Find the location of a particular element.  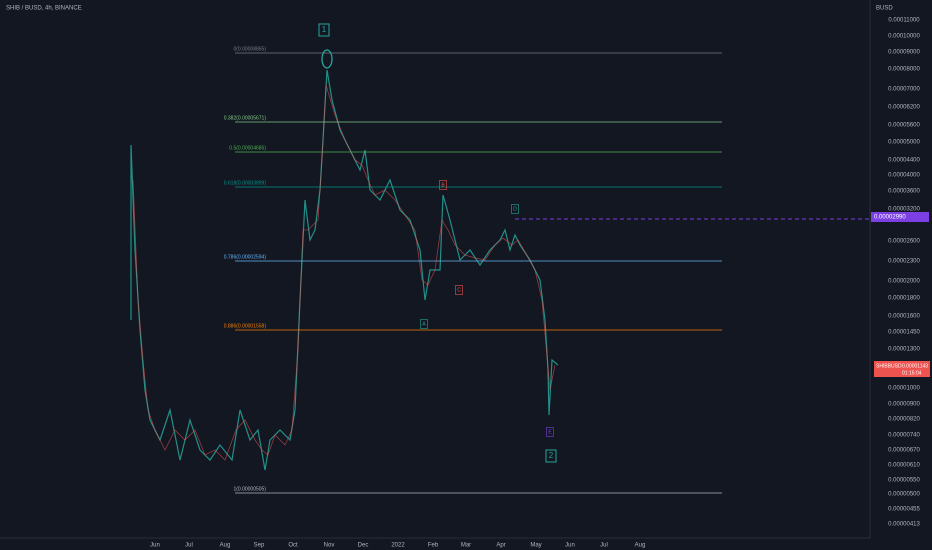

wave-label: A is located at coordinates (424, 324).